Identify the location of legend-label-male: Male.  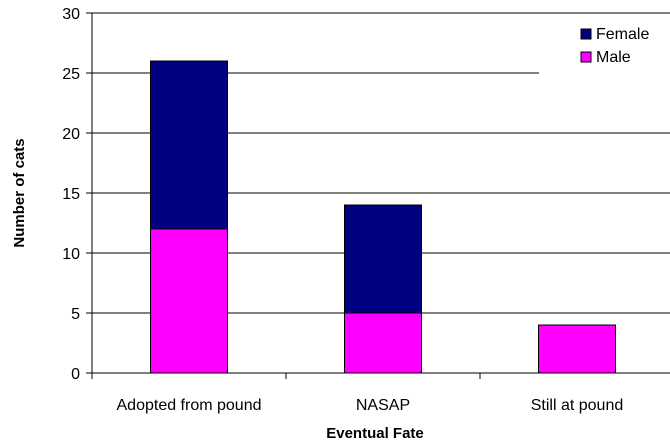
(613, 57).